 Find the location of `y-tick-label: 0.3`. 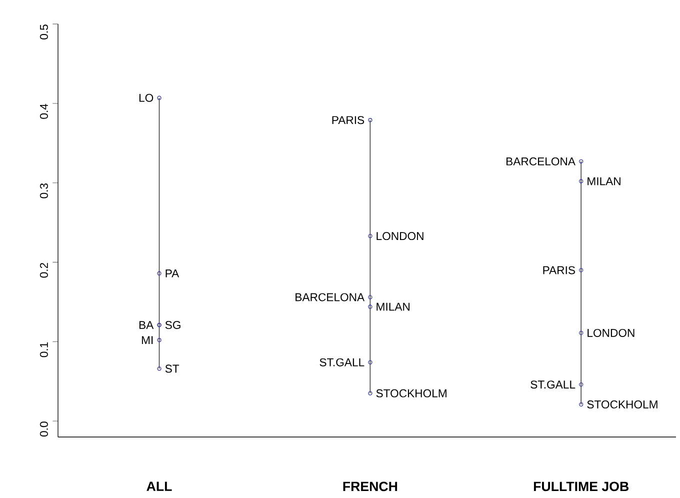

y-tick-label: 0.3 is located at coordinates (44, 190).